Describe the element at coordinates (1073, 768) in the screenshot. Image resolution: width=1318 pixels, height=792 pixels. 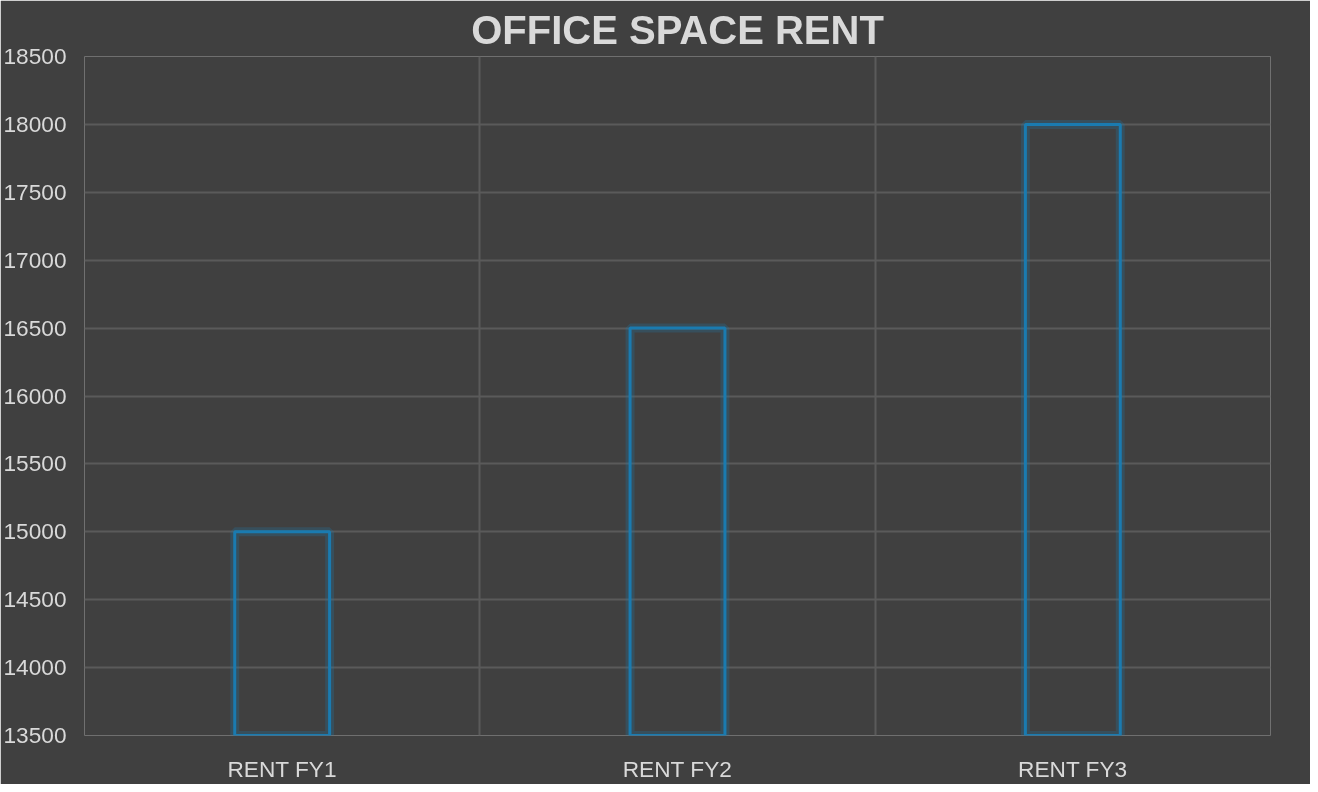
I see `x-tick-label: RENT FY3` at that location.